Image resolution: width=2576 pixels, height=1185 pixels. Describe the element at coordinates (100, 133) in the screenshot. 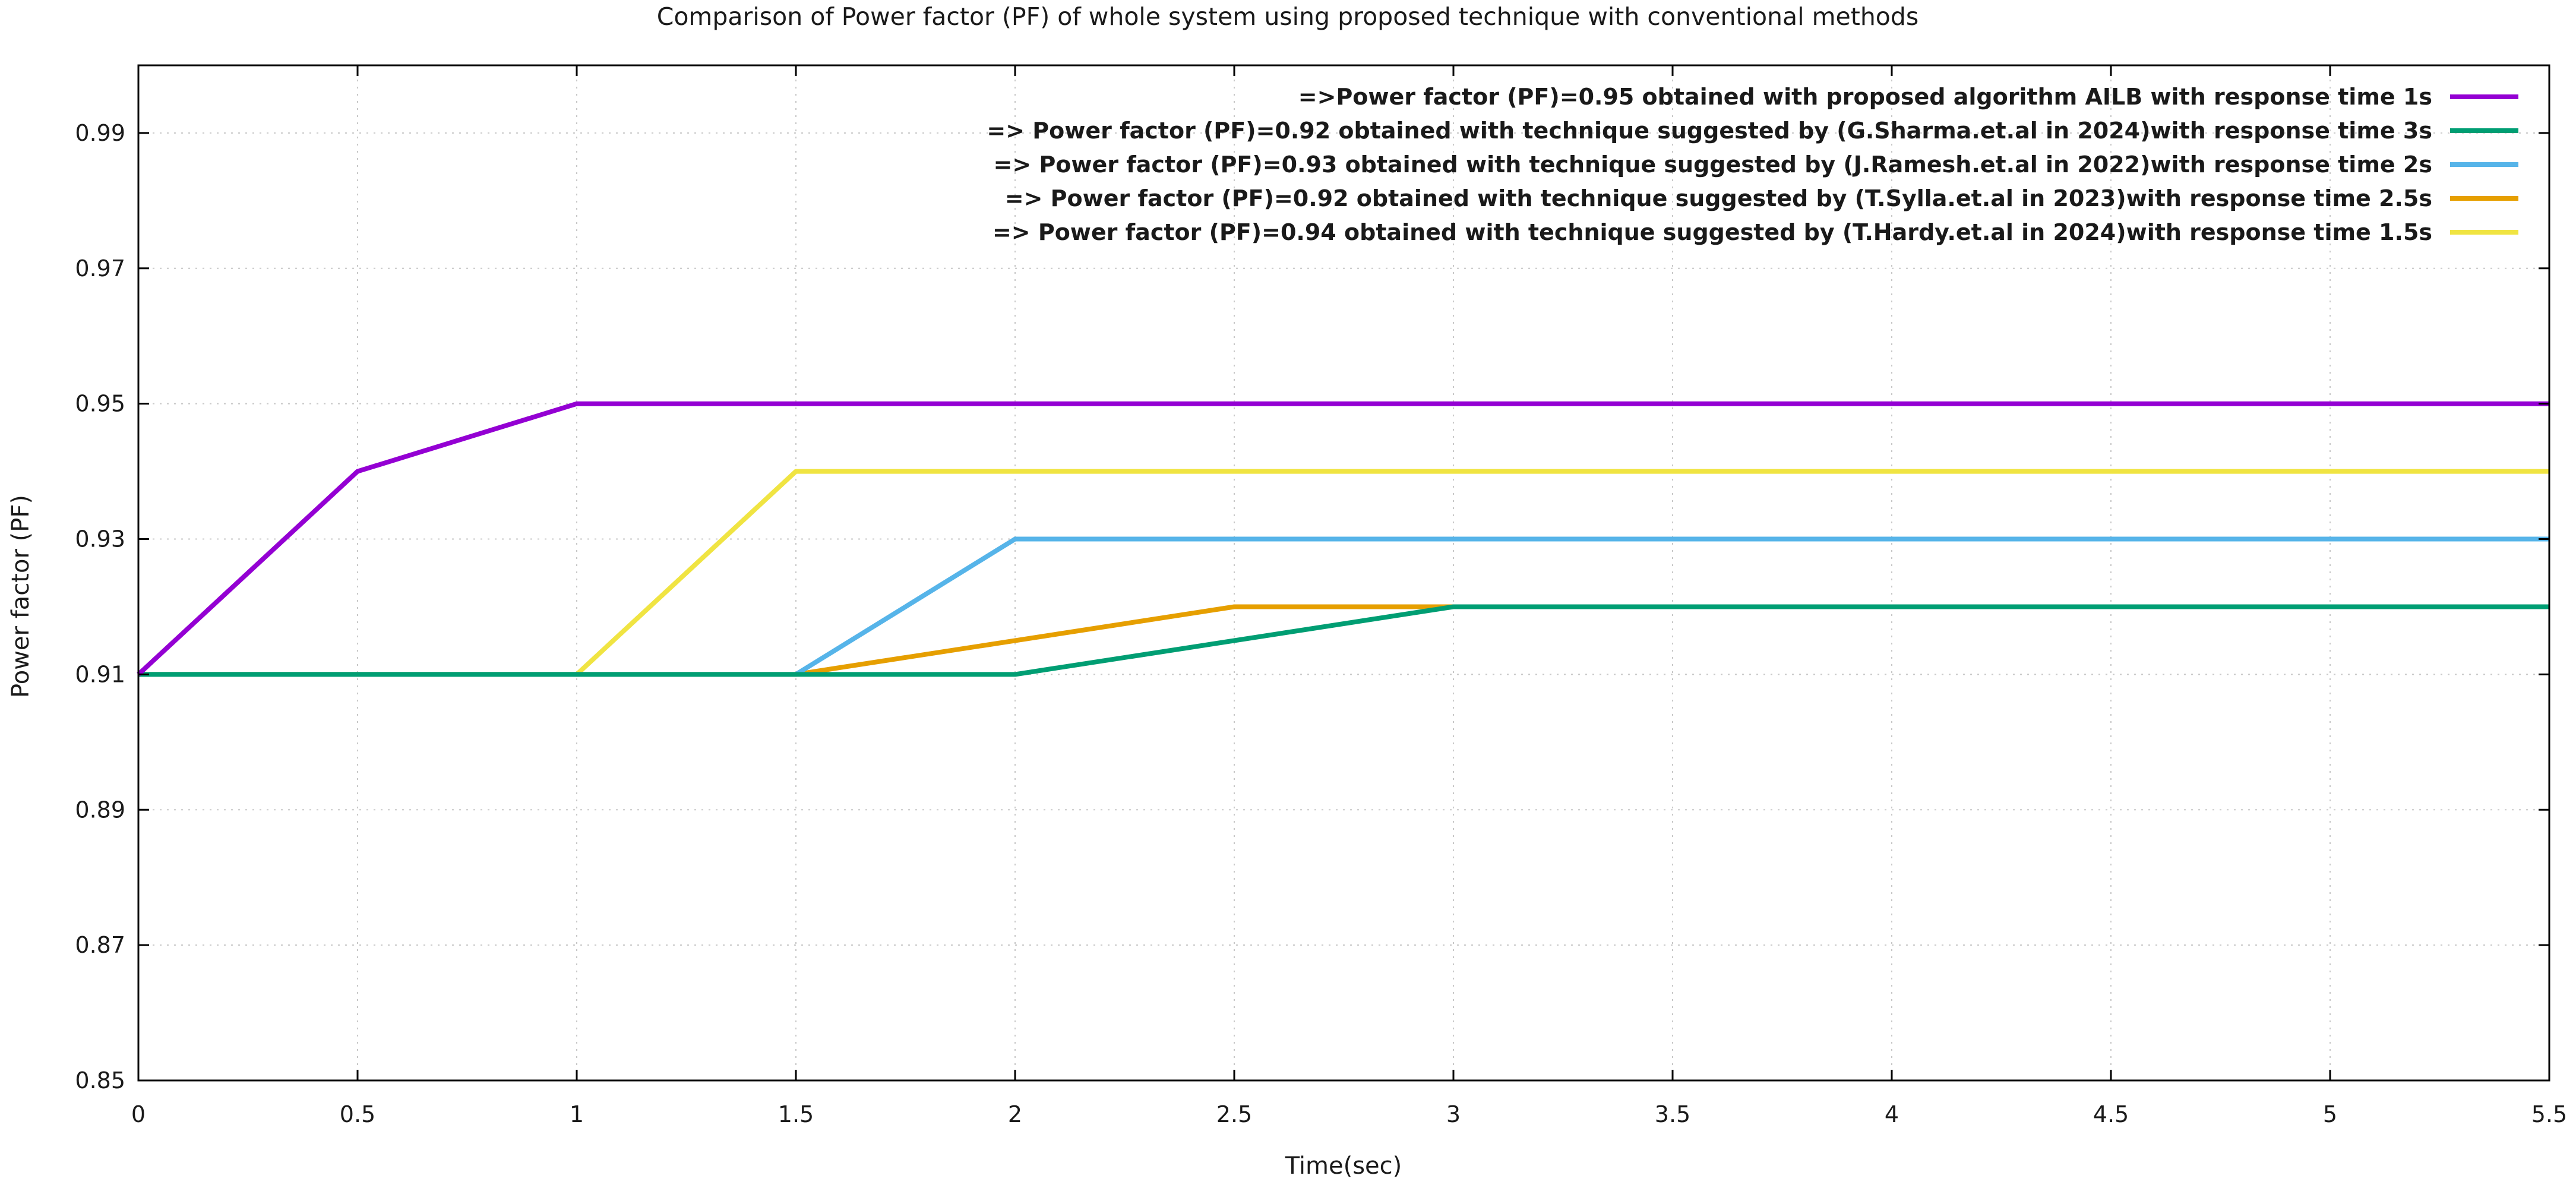

I see `y-tick-label: 0.99` at that location.